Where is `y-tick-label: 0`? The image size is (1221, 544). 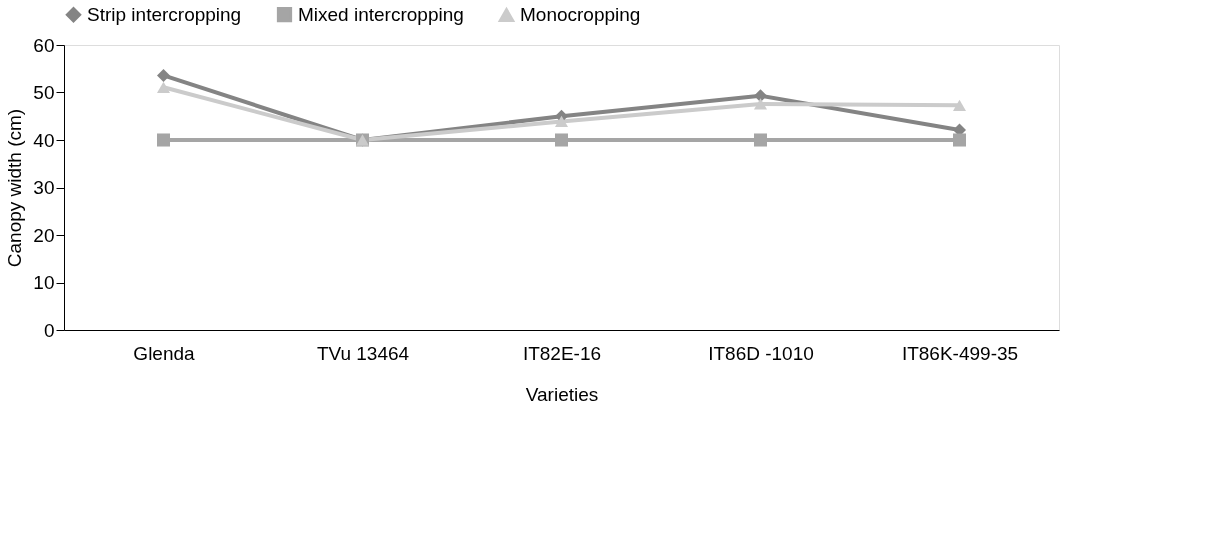 y-tick-label: 0 is located at coordinates (49, 330).